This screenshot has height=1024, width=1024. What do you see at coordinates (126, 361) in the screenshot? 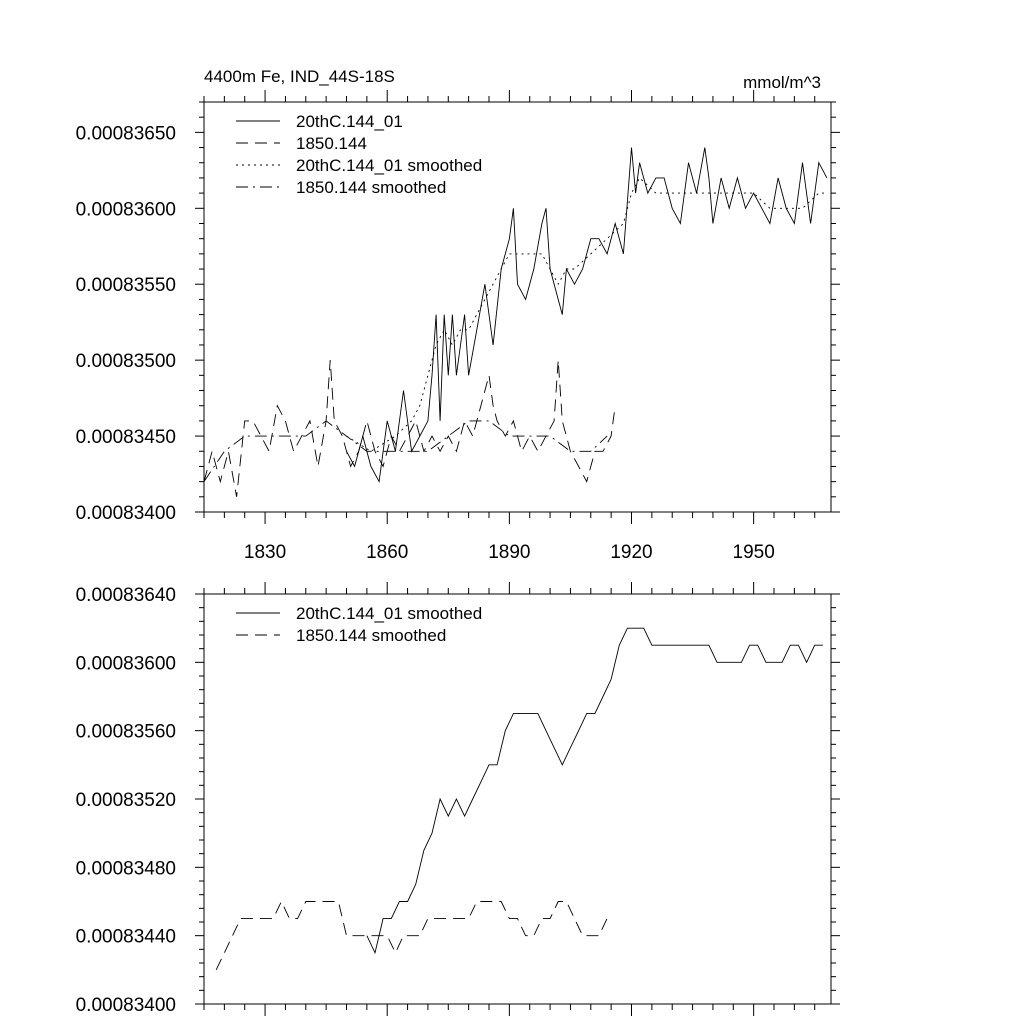
I see `y-tick-label: 0.00083500` at bounding box center [126, 361].